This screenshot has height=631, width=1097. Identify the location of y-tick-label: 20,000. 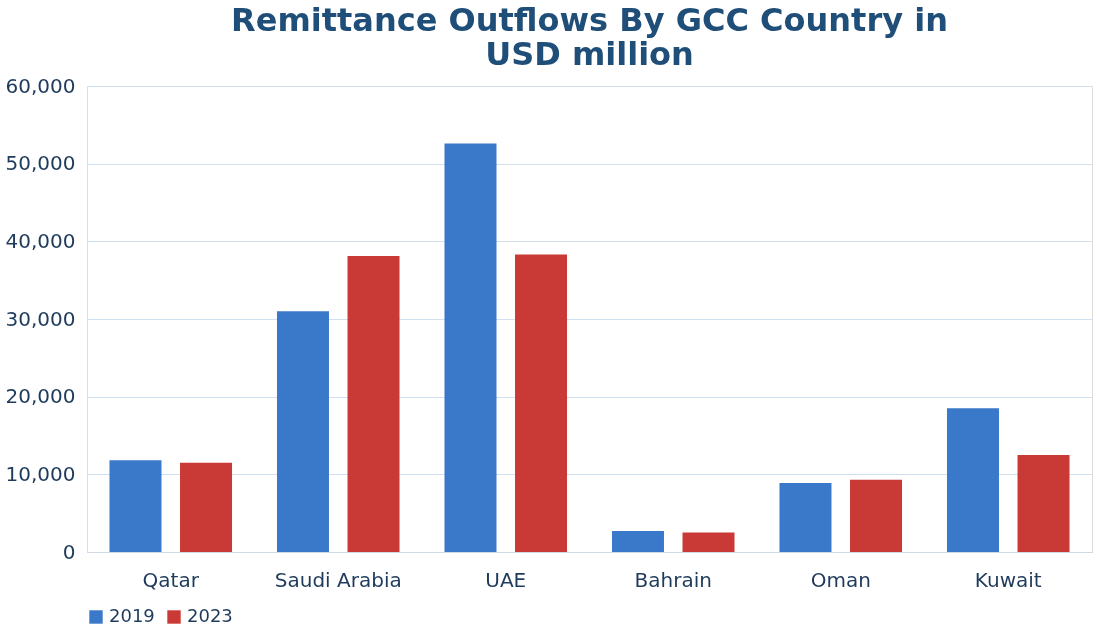
(40, 396).